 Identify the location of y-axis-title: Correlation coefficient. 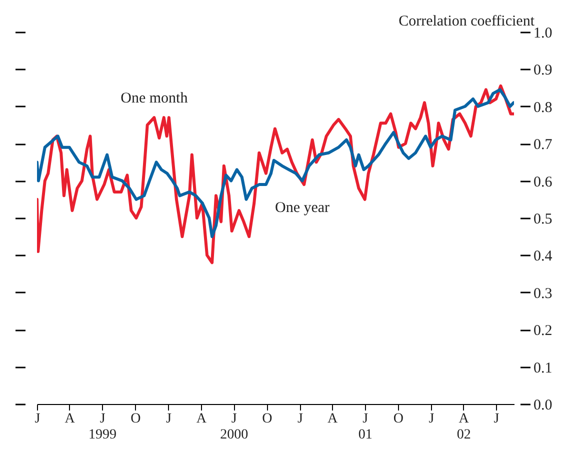
(467, 22).